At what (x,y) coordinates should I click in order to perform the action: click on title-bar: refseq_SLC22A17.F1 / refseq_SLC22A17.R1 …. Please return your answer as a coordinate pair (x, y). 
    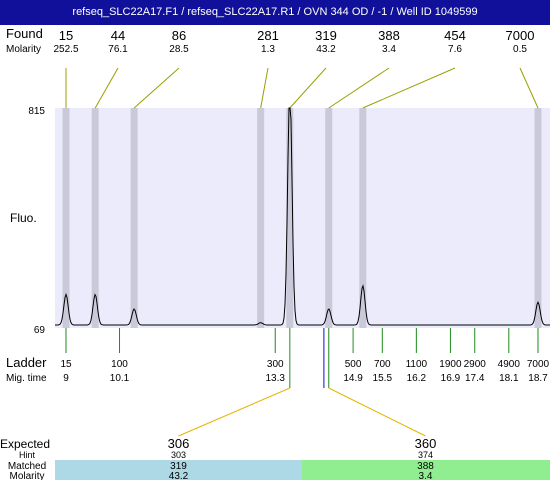
    Looking at the image, I should click on (275, 12).